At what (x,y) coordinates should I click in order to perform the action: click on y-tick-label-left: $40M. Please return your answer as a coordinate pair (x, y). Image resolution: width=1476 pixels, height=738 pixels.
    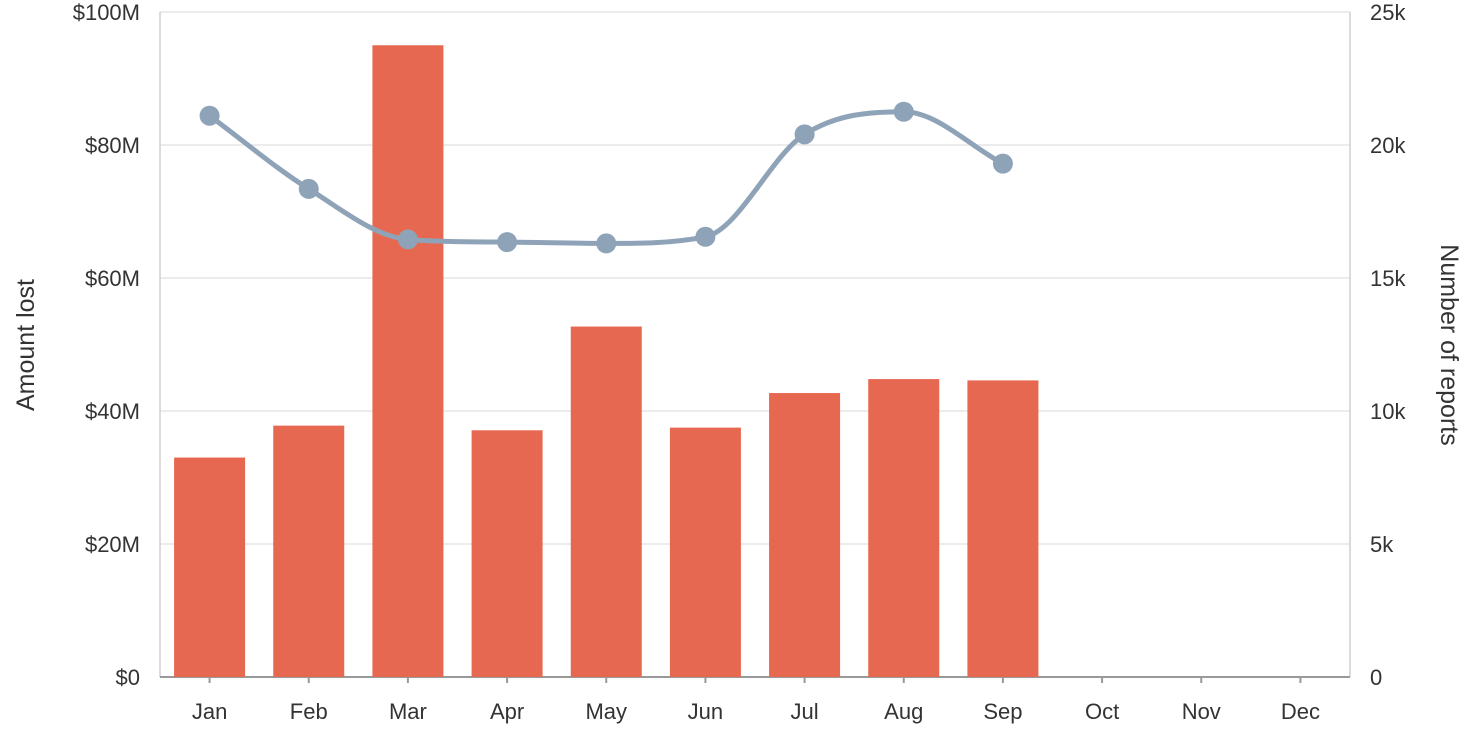
    Looking at the image, I should click on (112, 411).